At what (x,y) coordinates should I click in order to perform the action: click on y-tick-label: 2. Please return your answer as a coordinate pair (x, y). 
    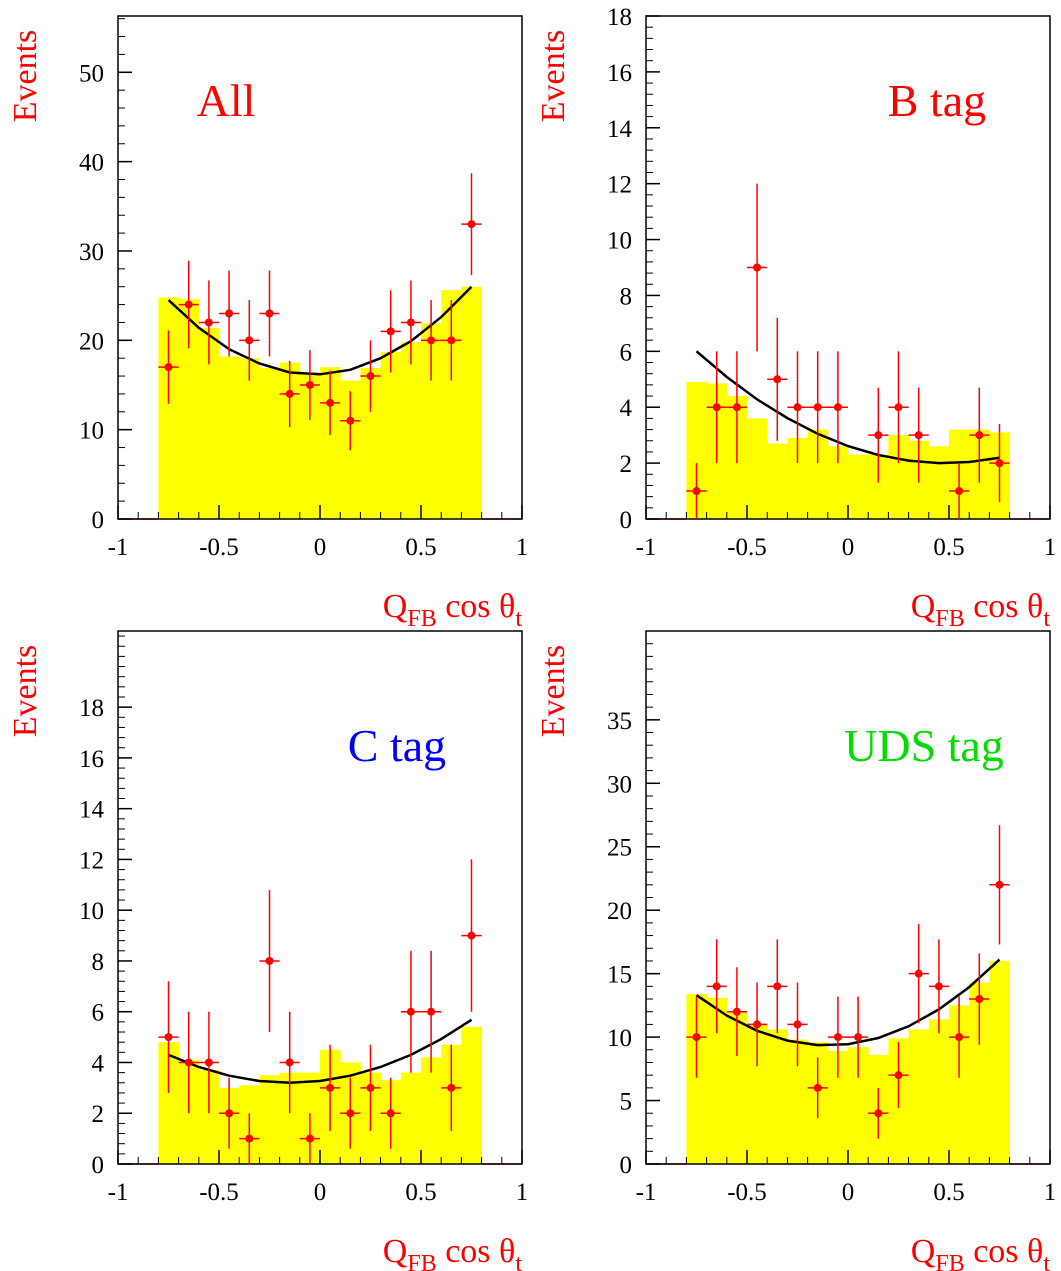
    Looking at the image, I should click on (98, 1114).